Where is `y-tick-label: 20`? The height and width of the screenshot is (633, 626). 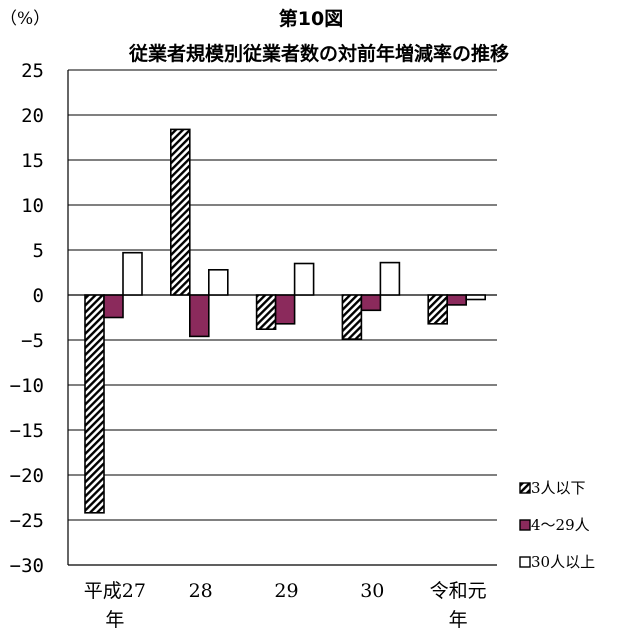 y-tick-label: 20 is located at coordinates (32, 116).